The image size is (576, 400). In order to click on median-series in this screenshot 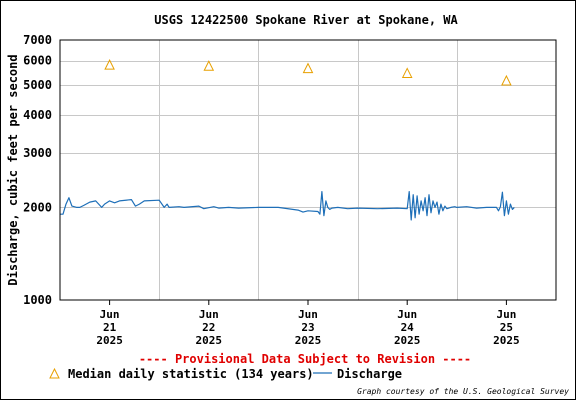, I will do `click(308, 72)`.